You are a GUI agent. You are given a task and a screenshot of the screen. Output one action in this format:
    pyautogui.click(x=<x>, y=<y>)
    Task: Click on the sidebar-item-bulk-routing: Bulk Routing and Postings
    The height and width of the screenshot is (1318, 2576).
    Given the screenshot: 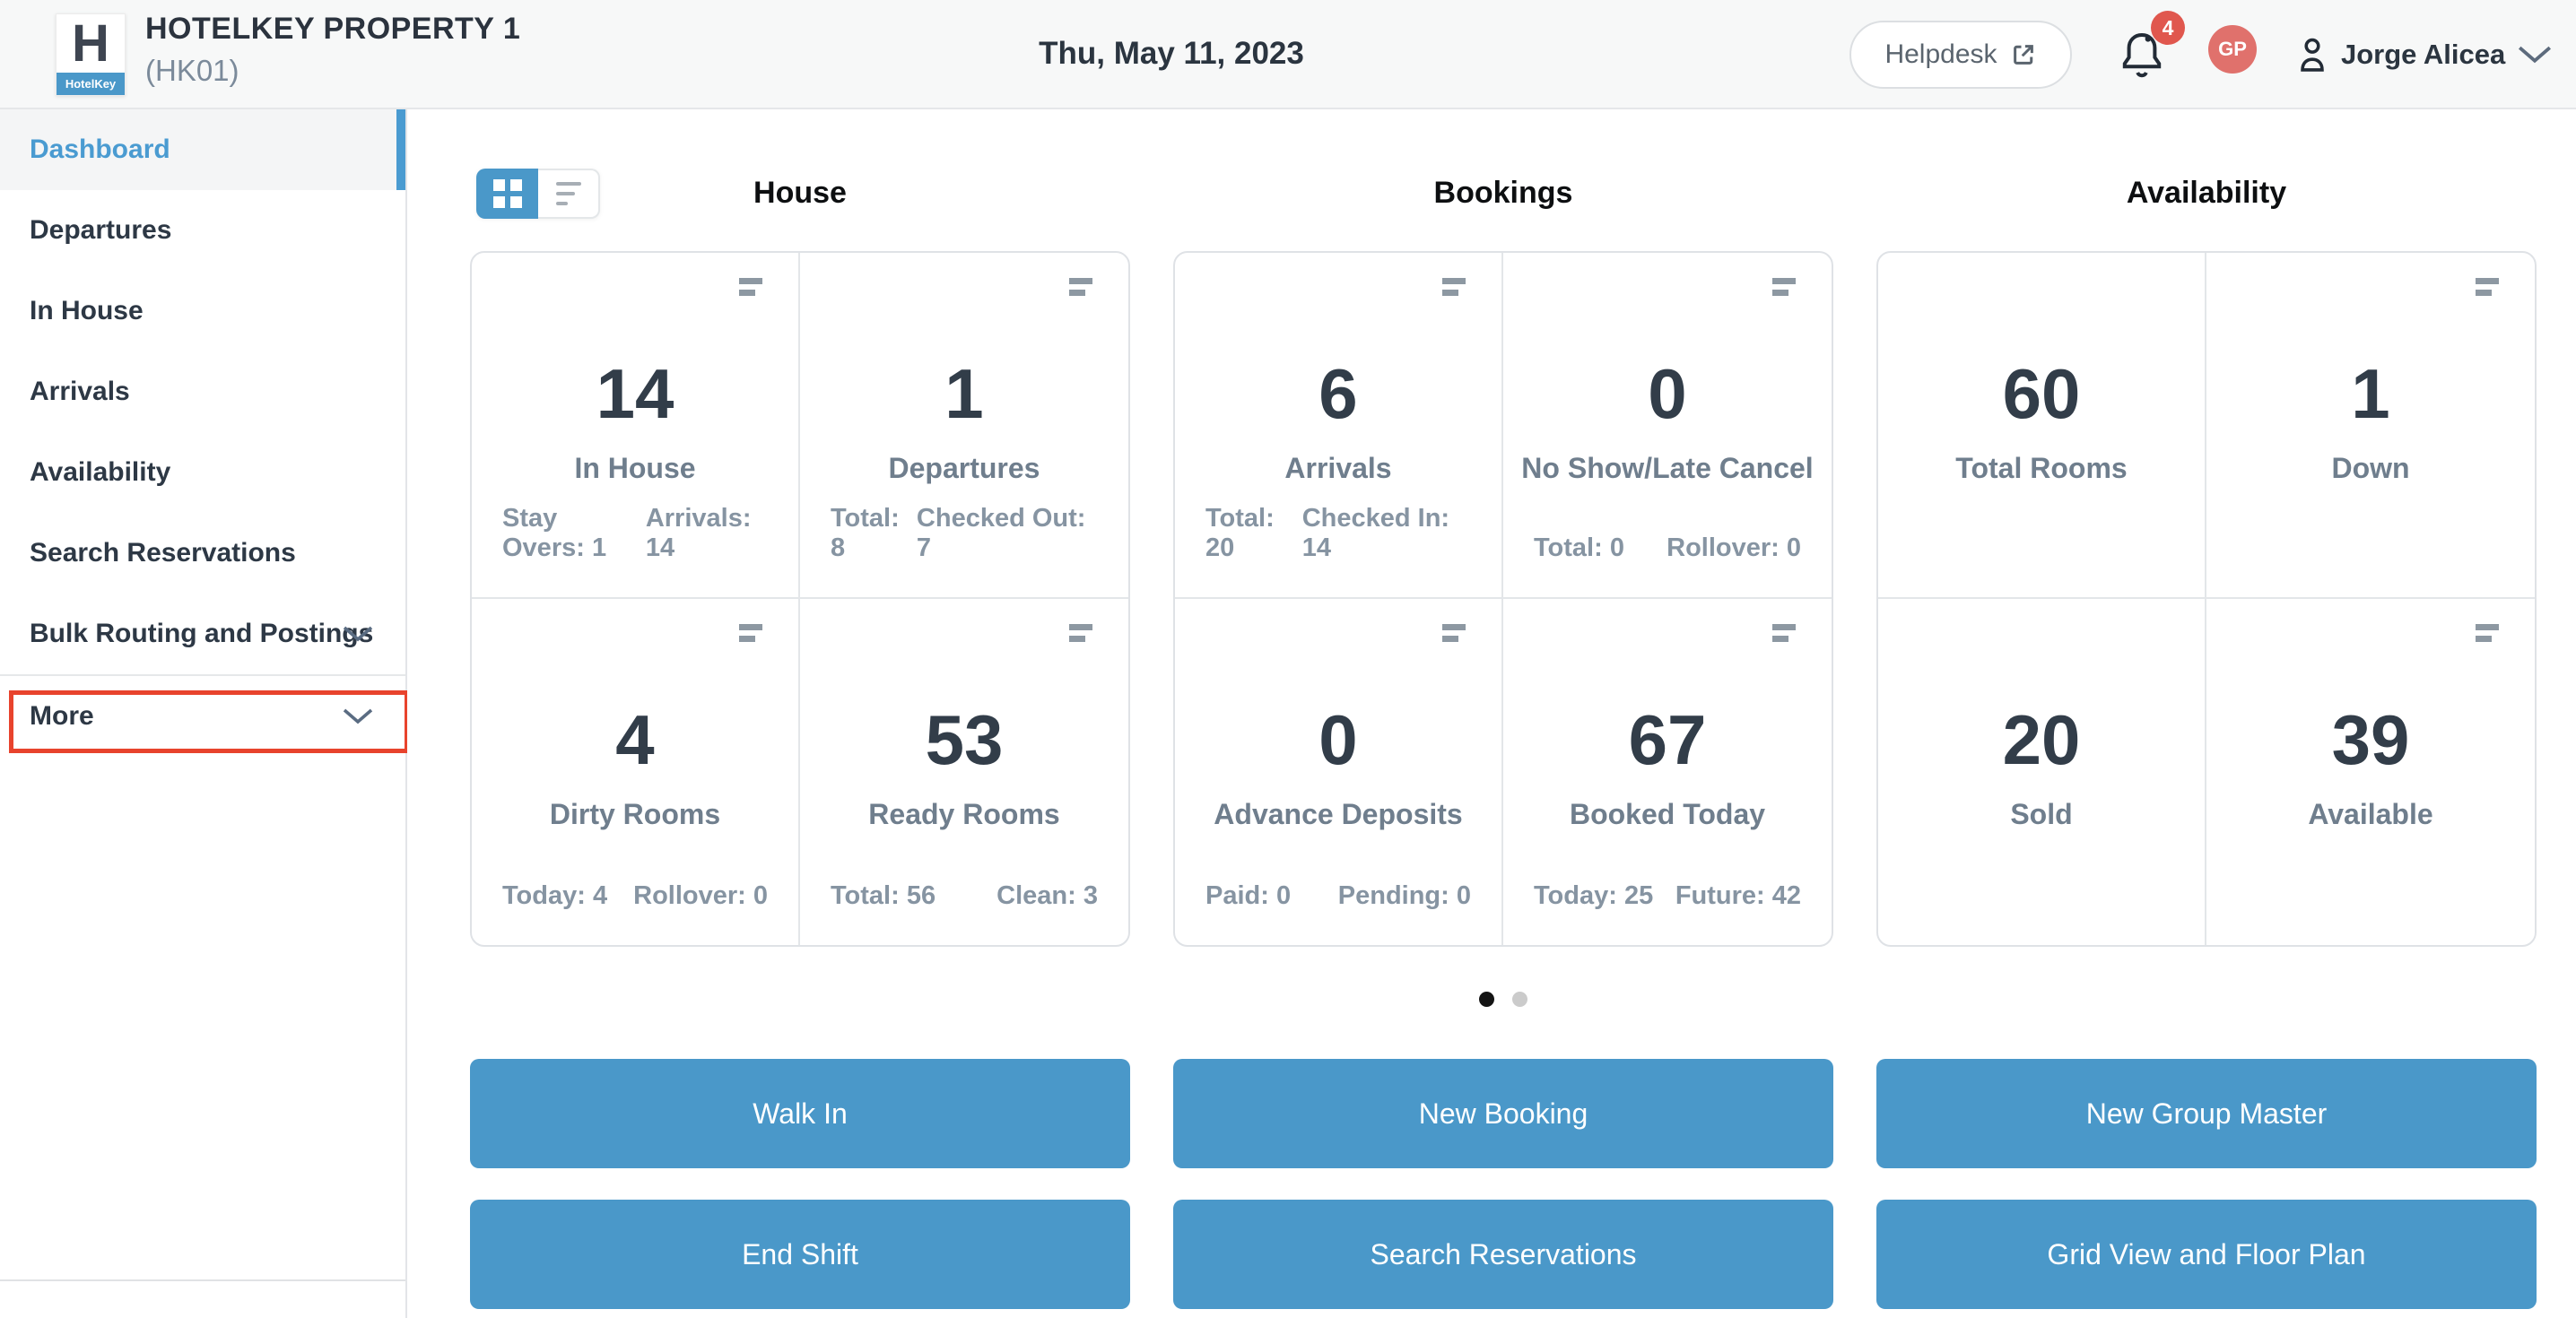 What is the action you would take?
    pyautogui.click(x=202, y=634)
    